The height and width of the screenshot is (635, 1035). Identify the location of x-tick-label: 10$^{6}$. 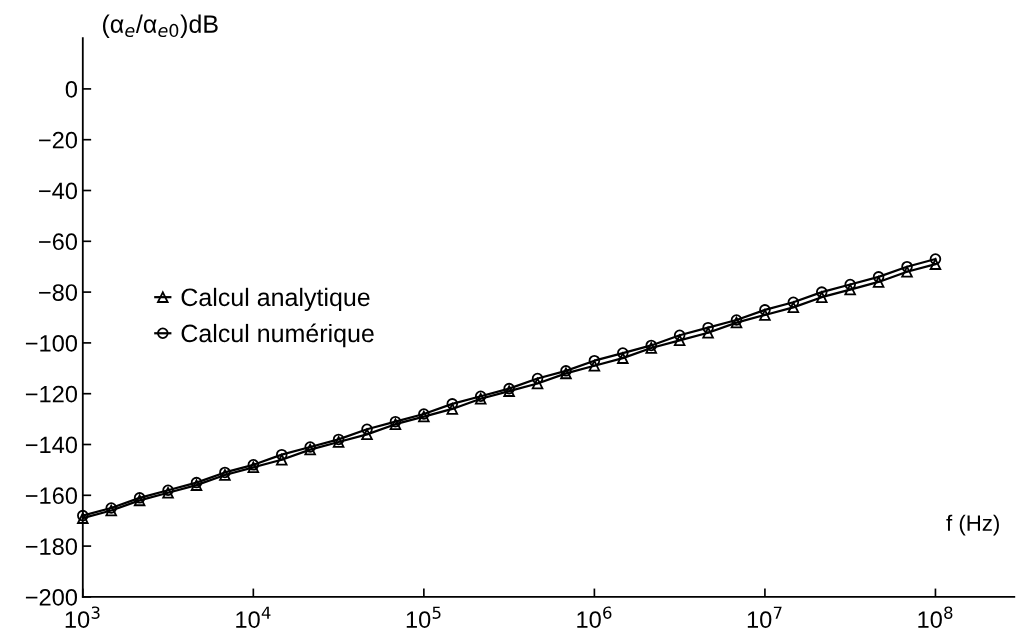
(594, 617).